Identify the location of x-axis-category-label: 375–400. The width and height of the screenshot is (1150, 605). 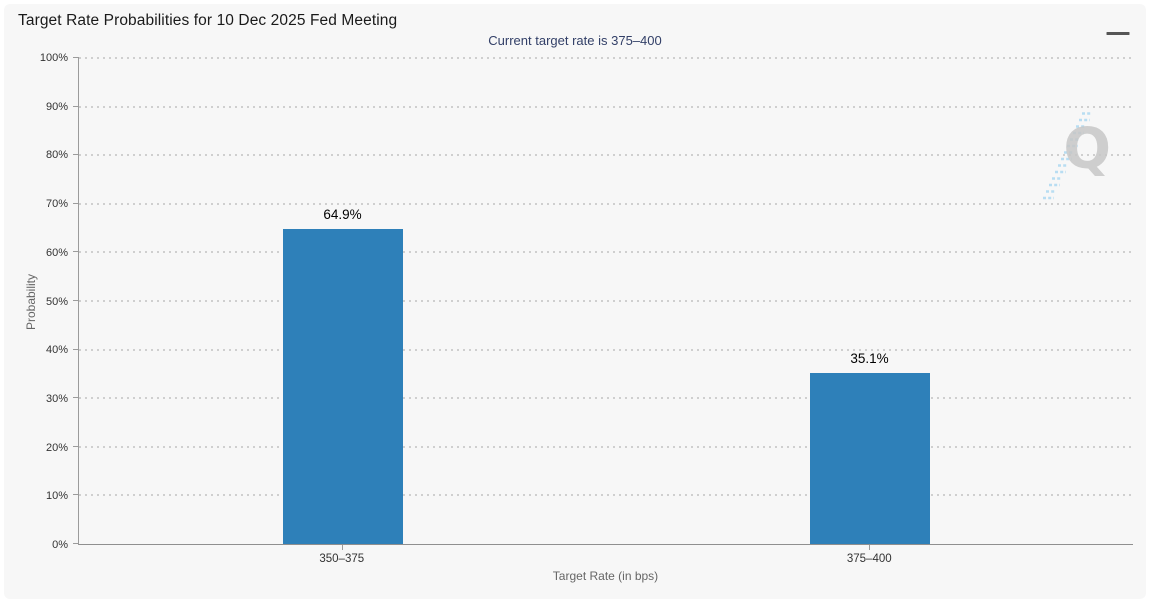
(869, 559).